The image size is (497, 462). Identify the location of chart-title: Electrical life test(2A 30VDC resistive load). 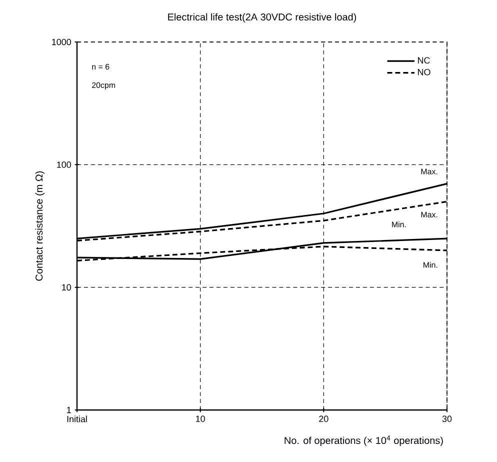
(262, 17).